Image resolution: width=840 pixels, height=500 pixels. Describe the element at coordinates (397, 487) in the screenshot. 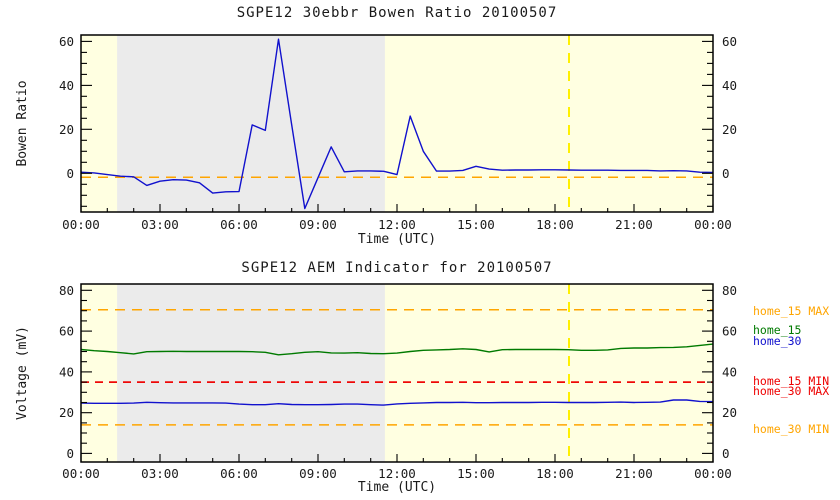

I see `aem-indicator-x-axis-title: Time (UTC)` at that location.